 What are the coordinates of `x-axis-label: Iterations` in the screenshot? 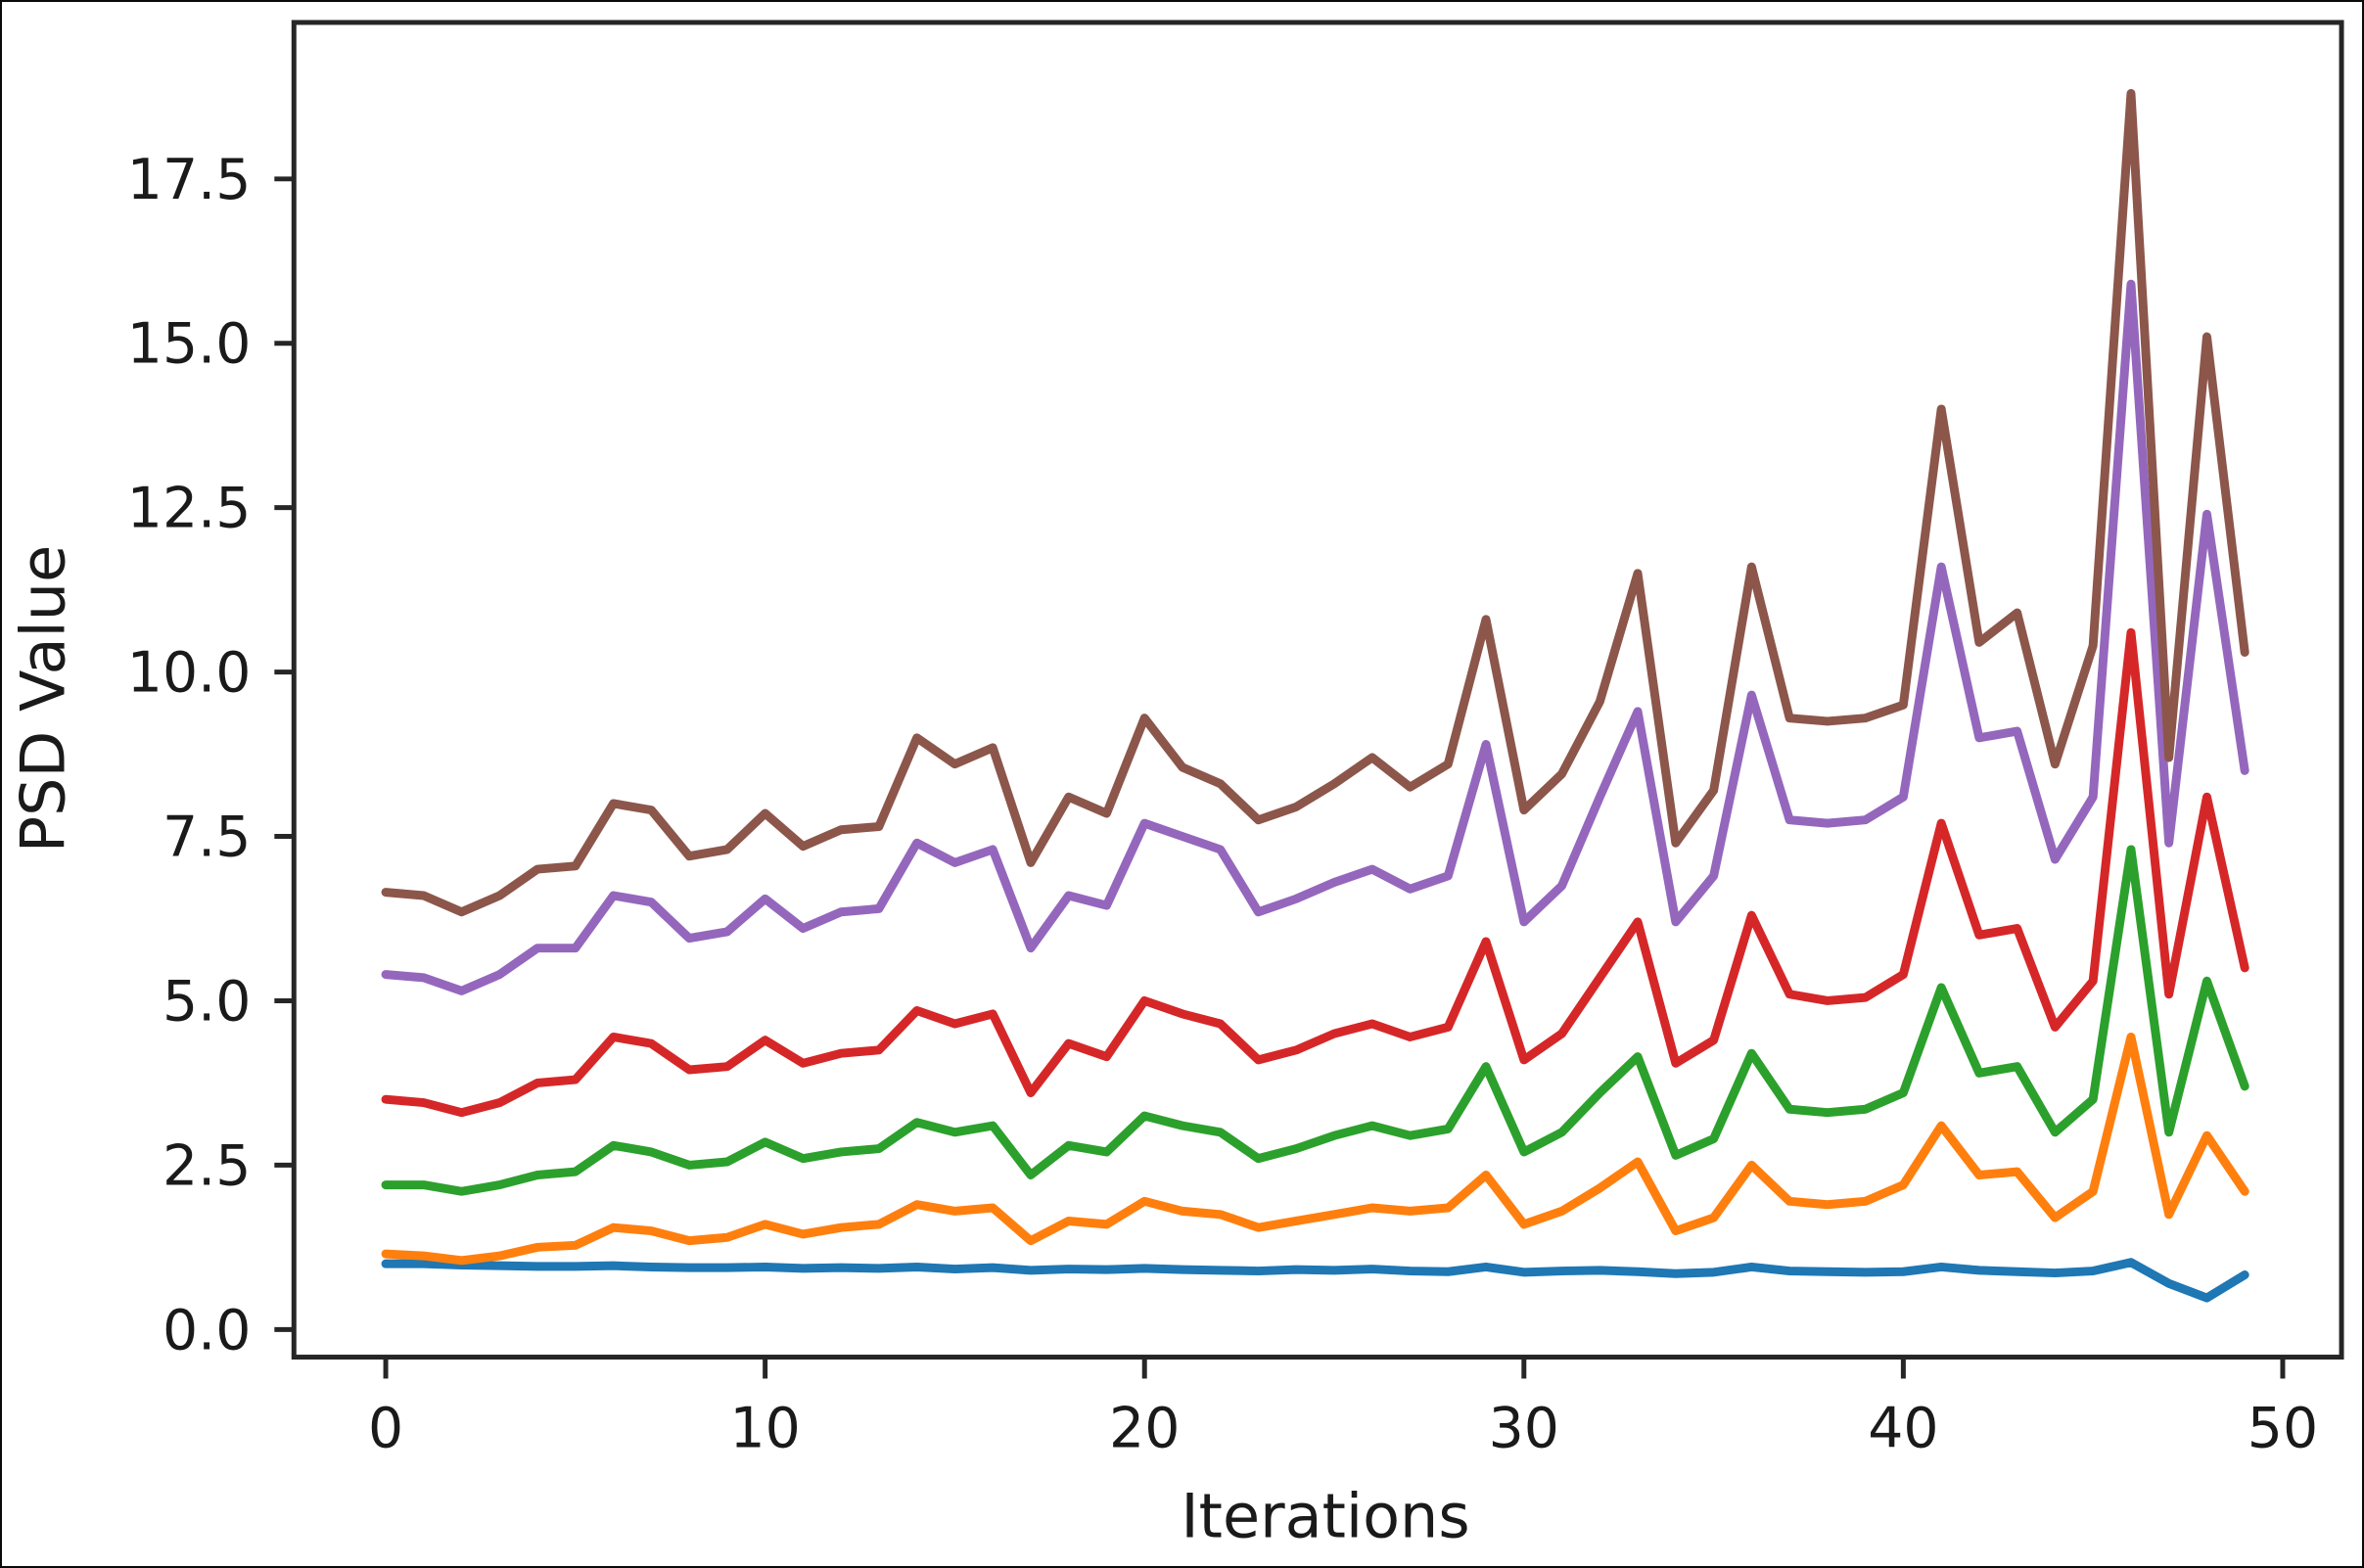 It's located at (1325, 1516).